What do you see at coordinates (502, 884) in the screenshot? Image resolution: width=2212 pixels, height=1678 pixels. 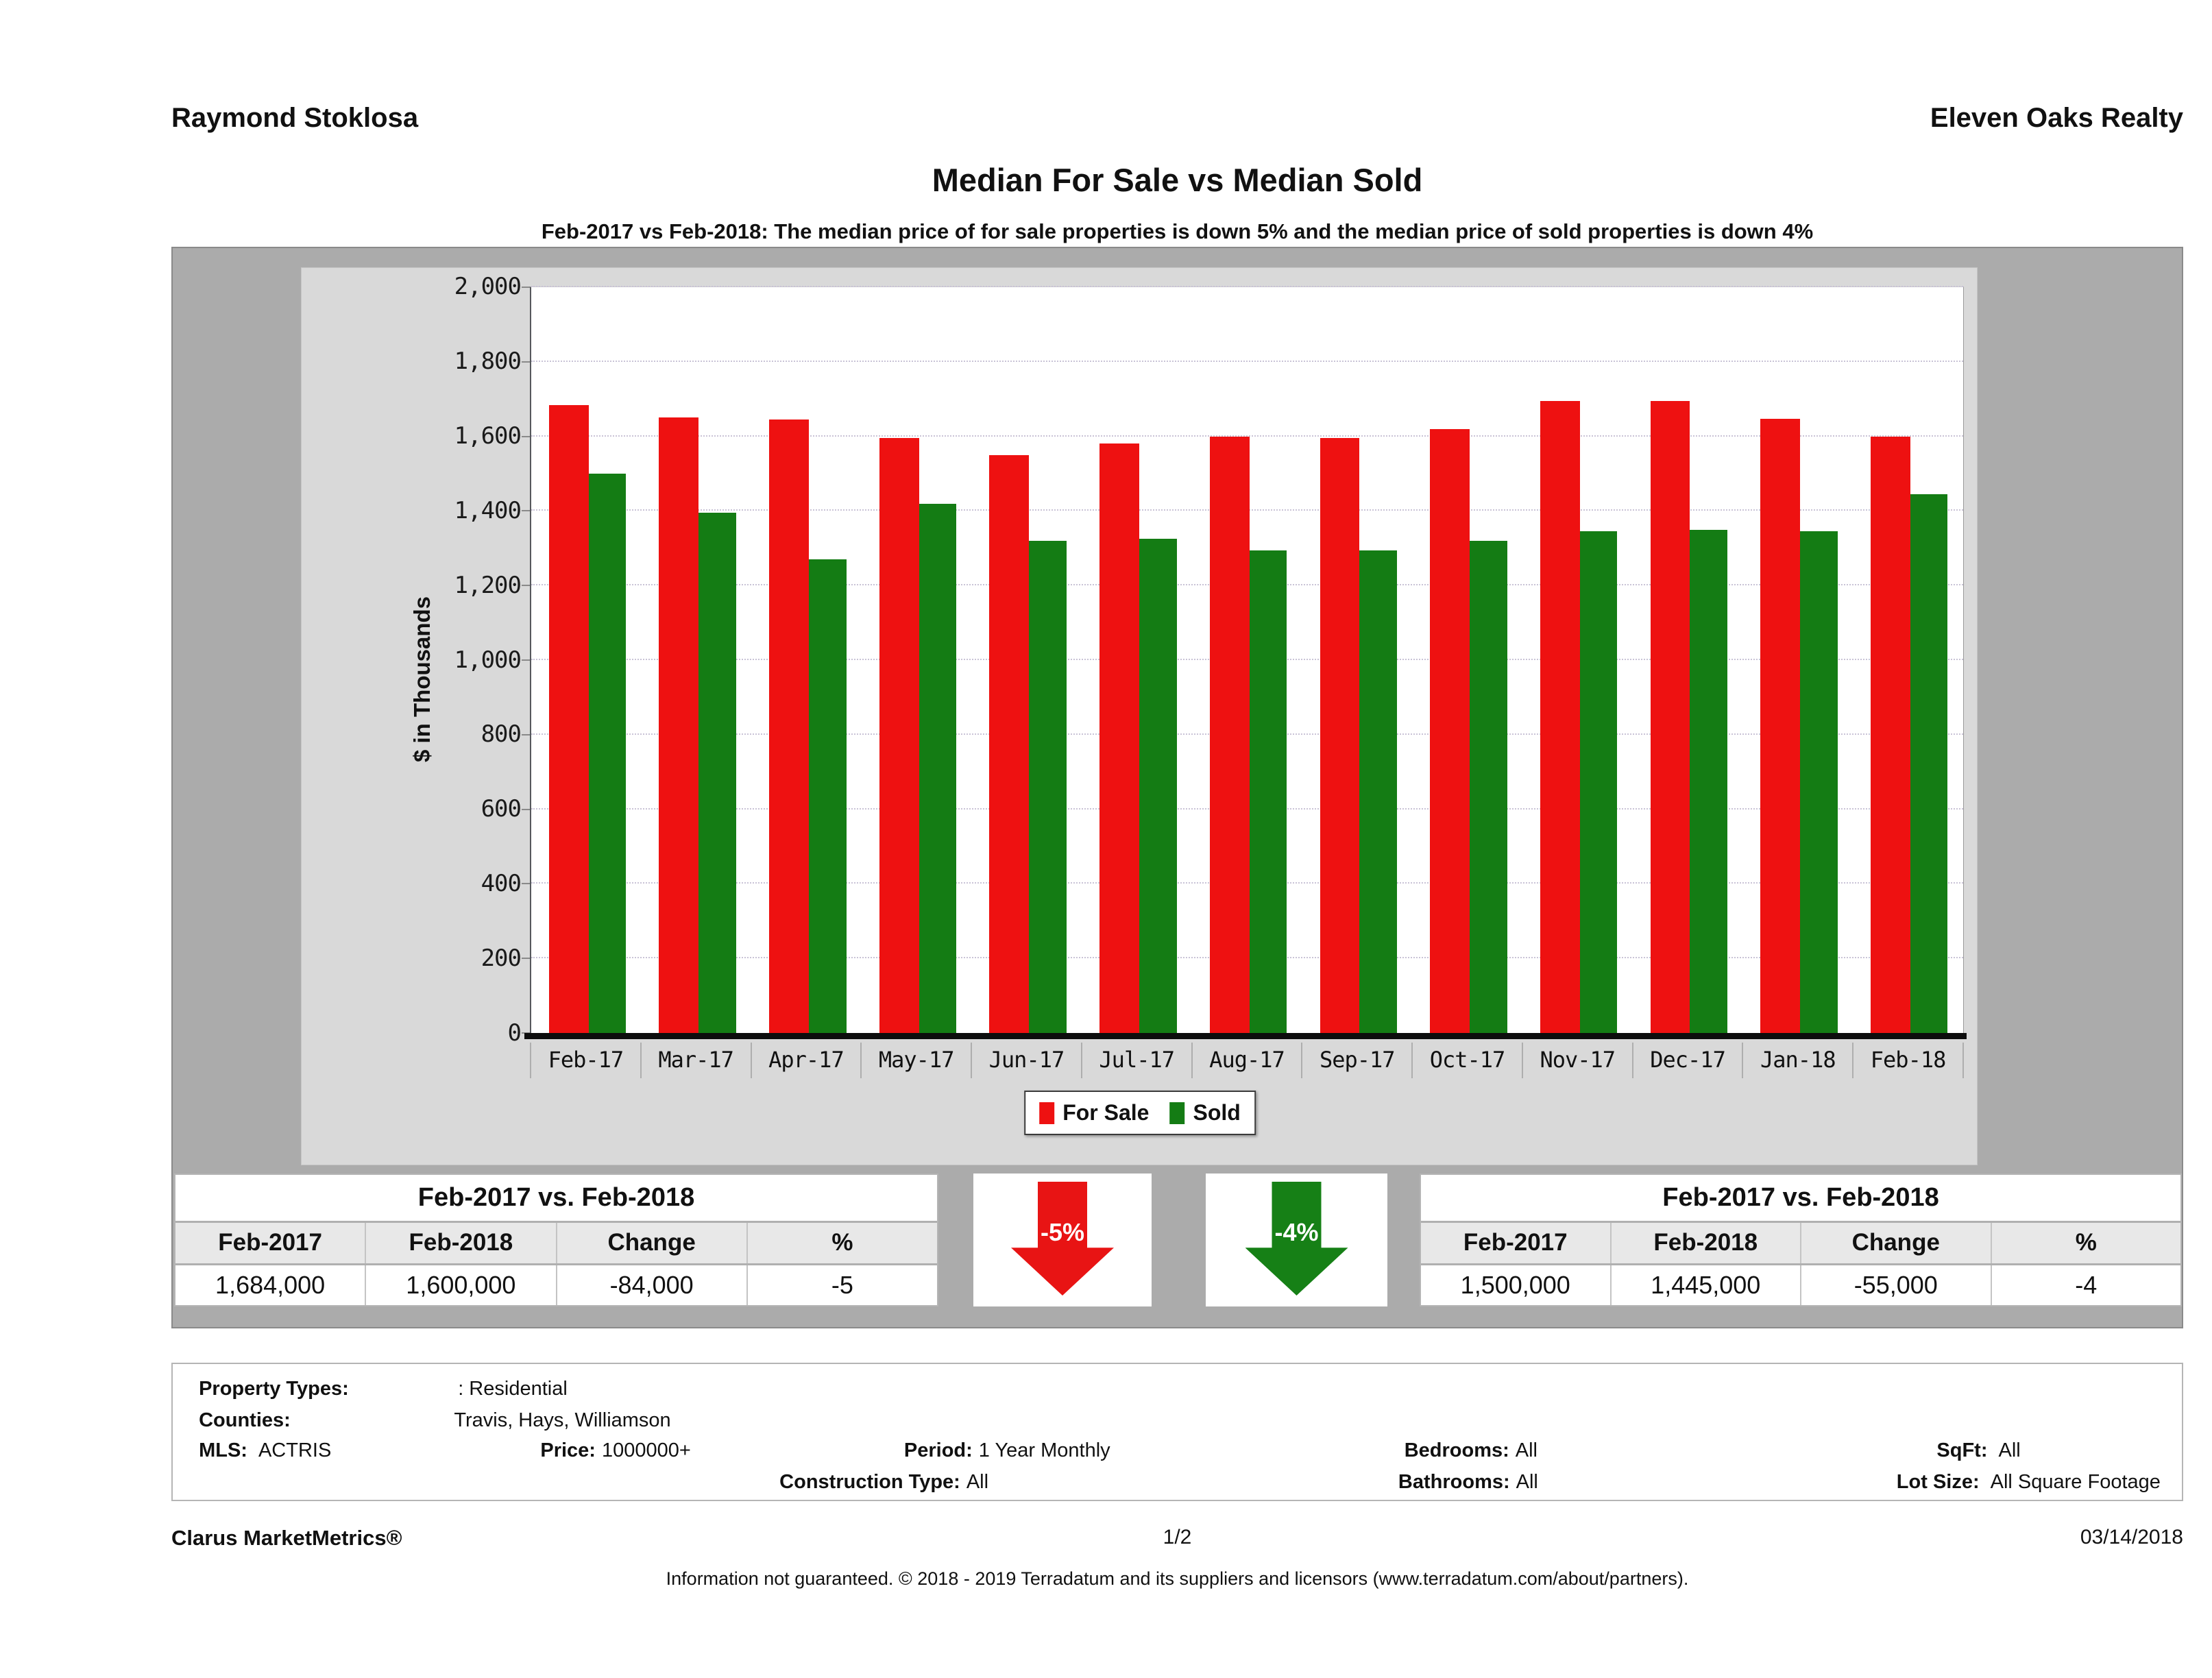 I see `y-tick-label-400: 400` at bounding box center [502, 884].